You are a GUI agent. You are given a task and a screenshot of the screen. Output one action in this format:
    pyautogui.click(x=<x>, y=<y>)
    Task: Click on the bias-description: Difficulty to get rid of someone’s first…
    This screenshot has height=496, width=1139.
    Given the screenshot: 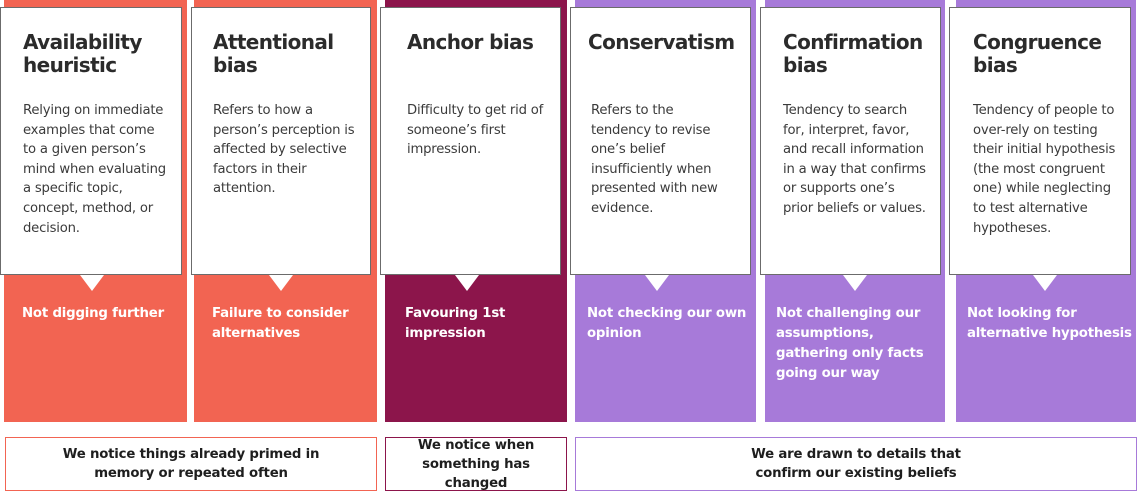 What is the action you would take?
    pyautogui.click(x=475, y=130)
    